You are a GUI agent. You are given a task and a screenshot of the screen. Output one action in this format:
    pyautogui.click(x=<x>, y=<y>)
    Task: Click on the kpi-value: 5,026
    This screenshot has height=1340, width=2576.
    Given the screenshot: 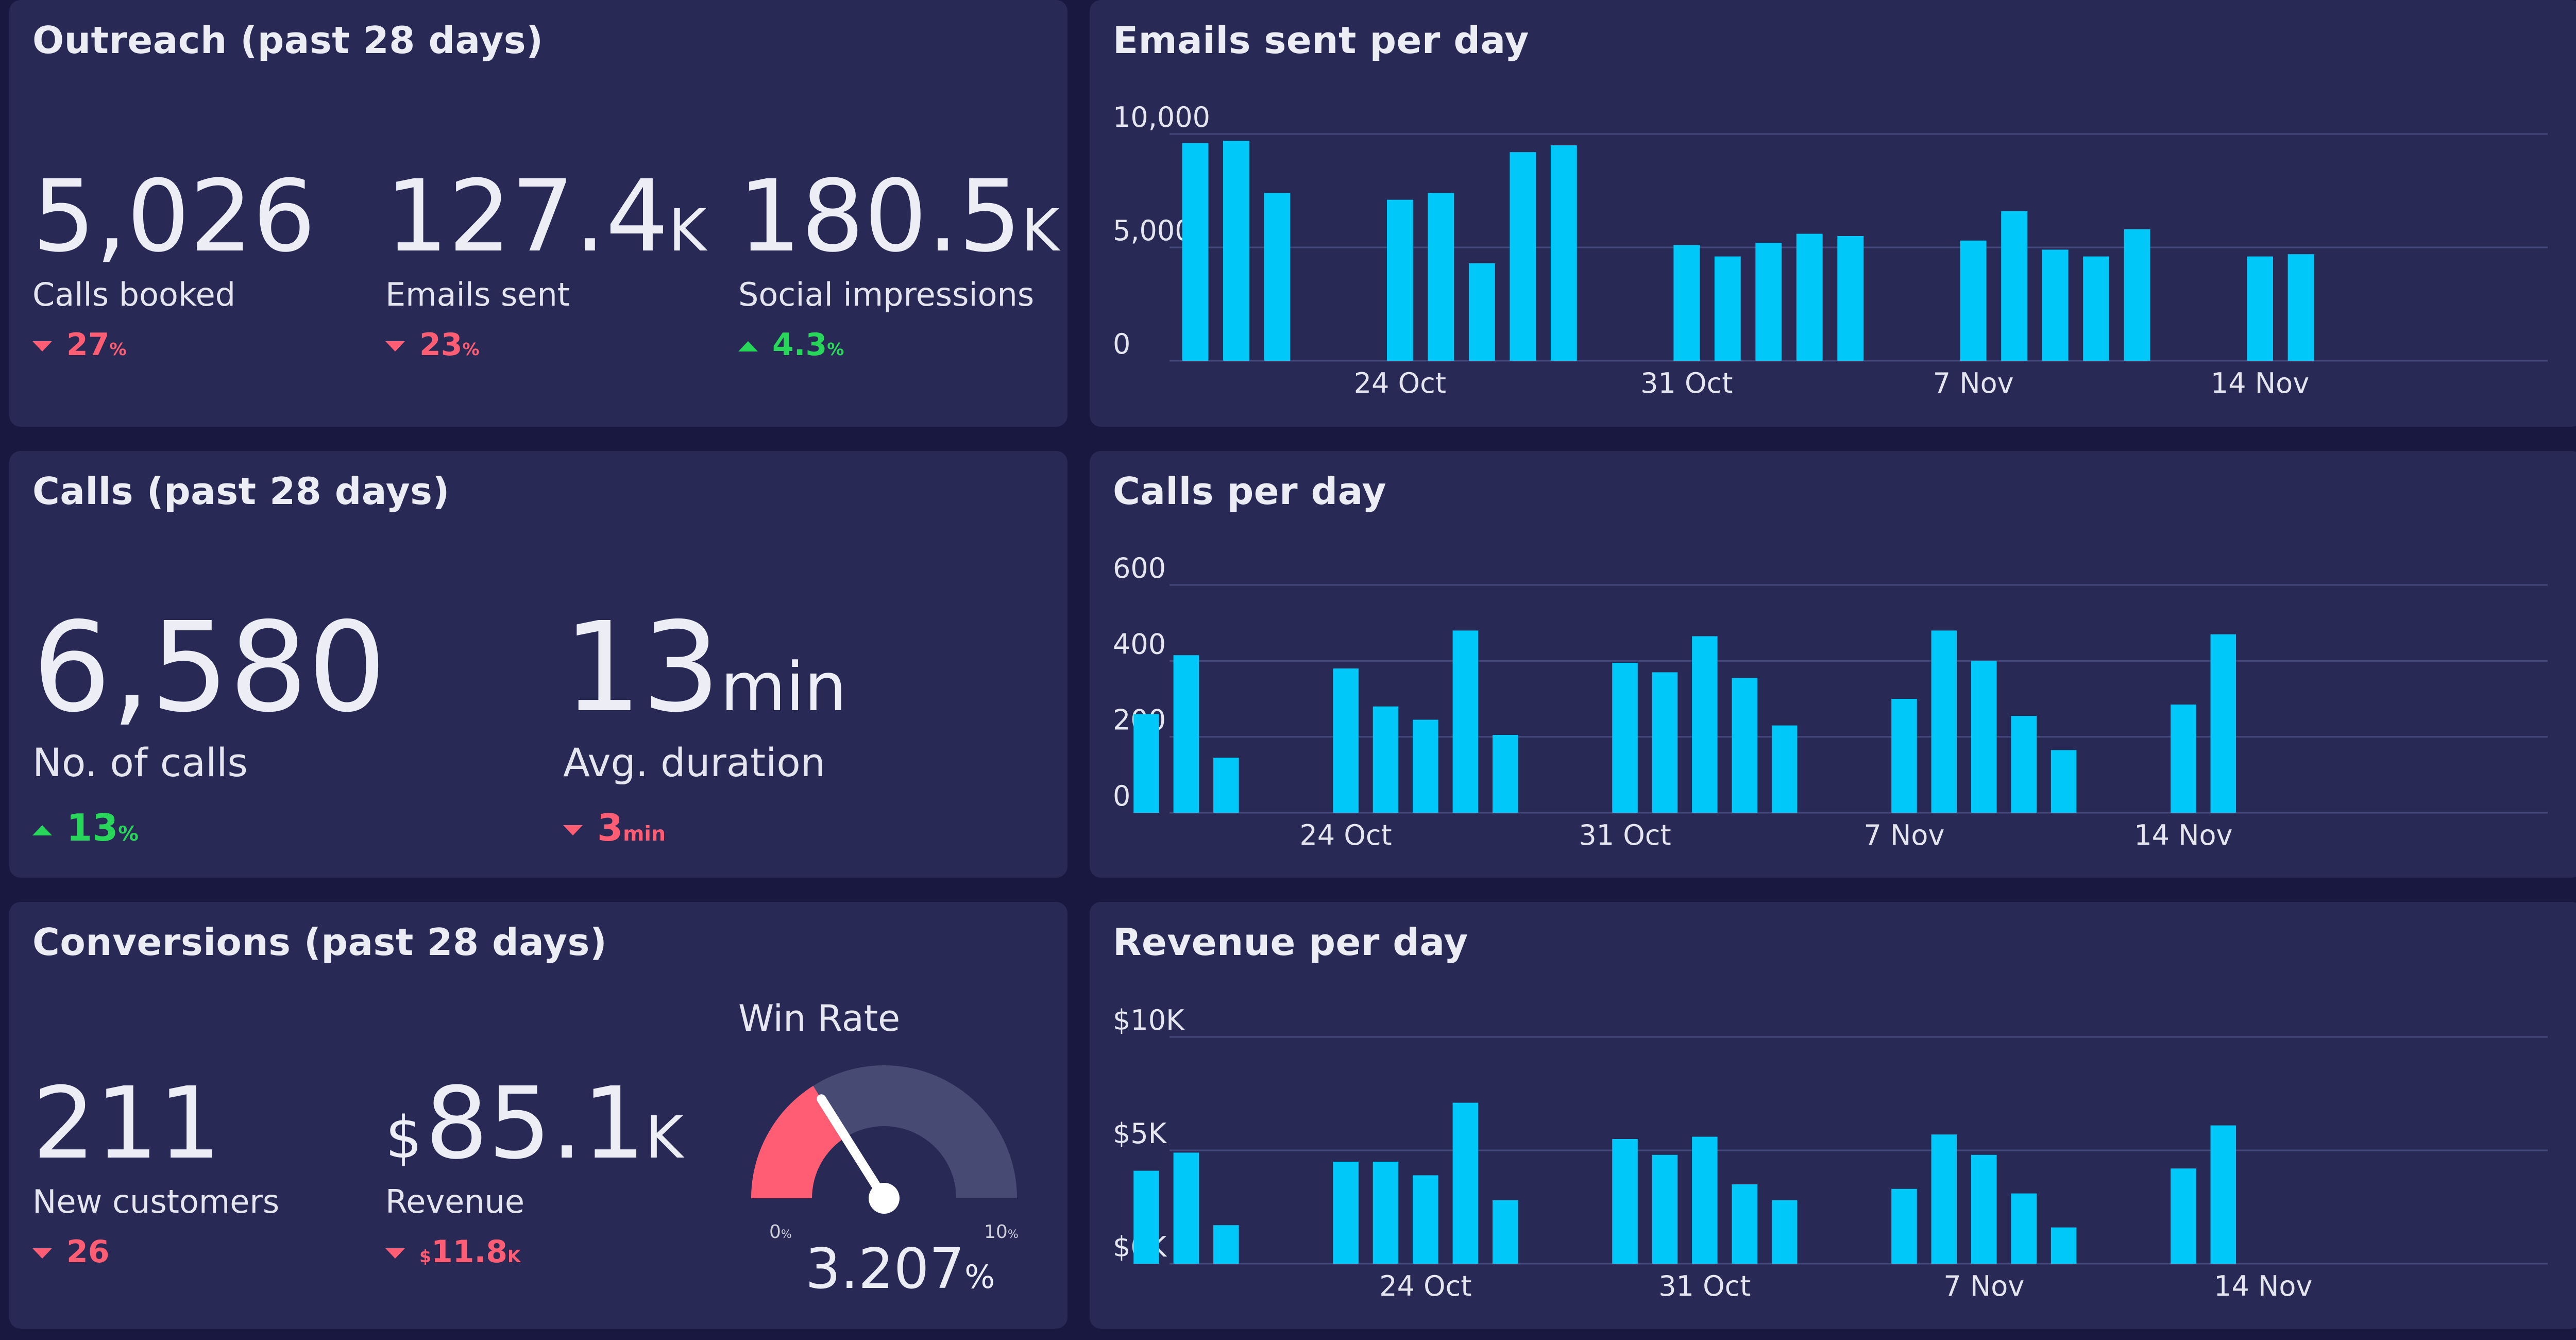 What is the action you would take?
    pyautogui.click(x=174, y=216)
    